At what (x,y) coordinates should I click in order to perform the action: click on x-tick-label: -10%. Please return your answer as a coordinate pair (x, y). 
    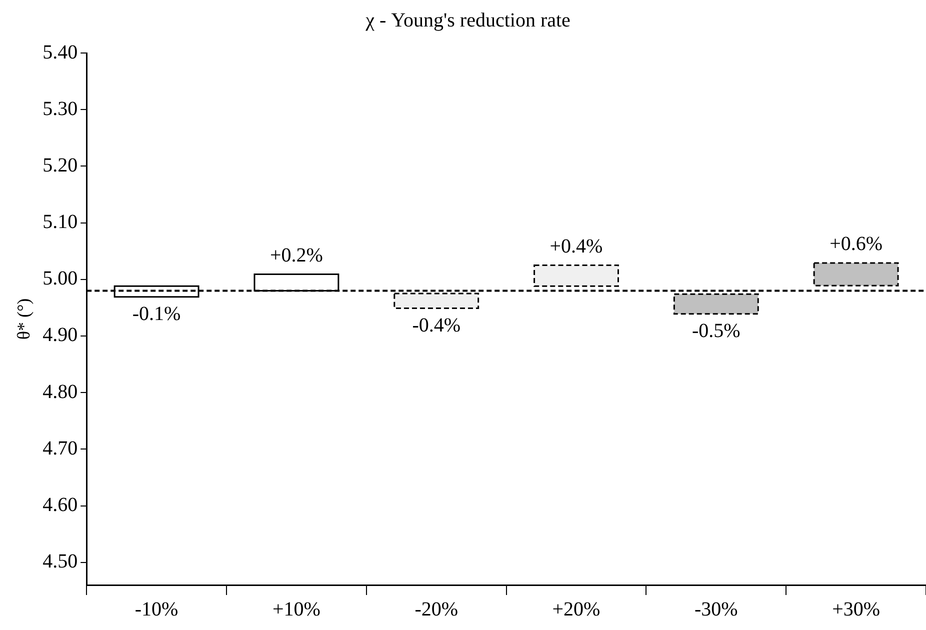
    Looking at the image, I should click on (156, 609).